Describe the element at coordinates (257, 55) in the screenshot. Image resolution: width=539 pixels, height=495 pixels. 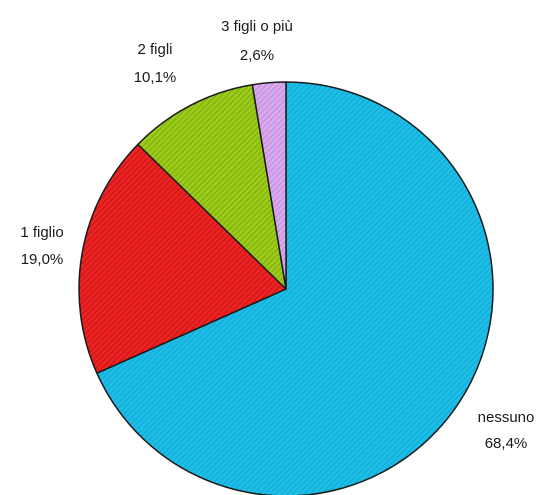
I see `slice-value-3-figli-o-piu: 2,6%` at that location.